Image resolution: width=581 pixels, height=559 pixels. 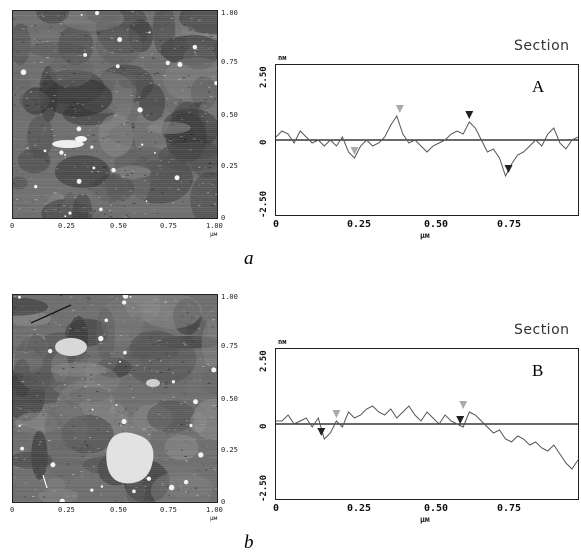 I want to click on profile-letter: B, so click(x=537, y=371).